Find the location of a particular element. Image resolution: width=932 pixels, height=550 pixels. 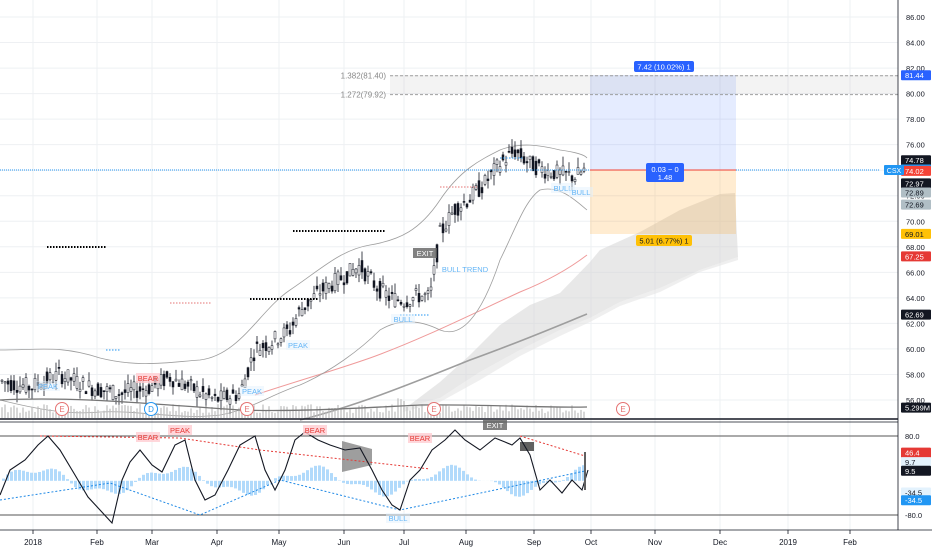

stop-label-box is located at coordinates (664, 240).